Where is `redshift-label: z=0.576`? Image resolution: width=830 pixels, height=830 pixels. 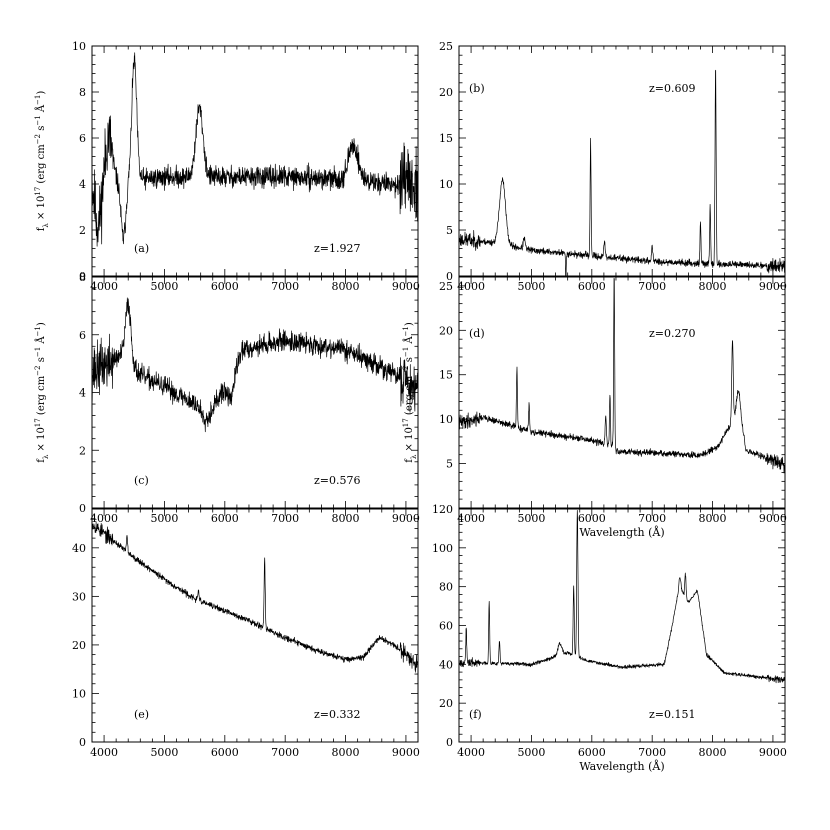 redshift-label: z=0.576 is located at coordinates (337, 480).